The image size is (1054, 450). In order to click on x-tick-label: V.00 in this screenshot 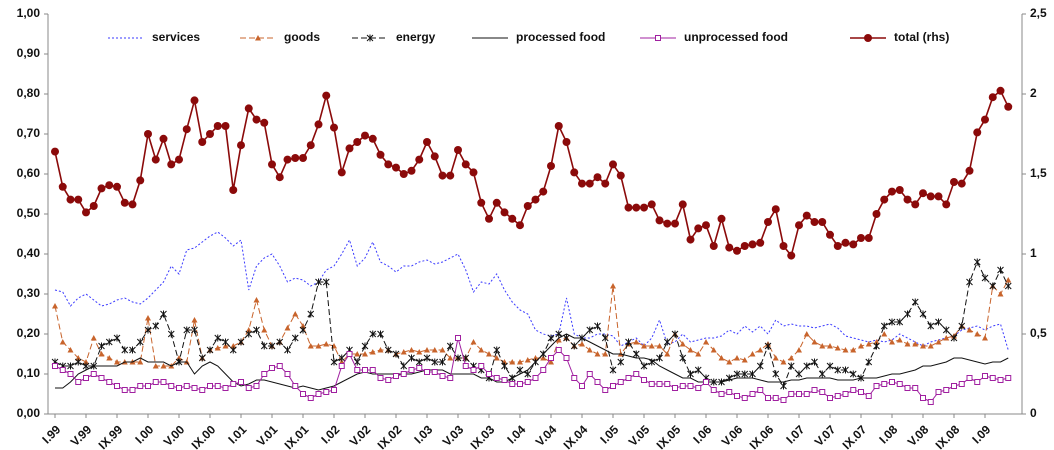, I will do `click(174, 435)`.